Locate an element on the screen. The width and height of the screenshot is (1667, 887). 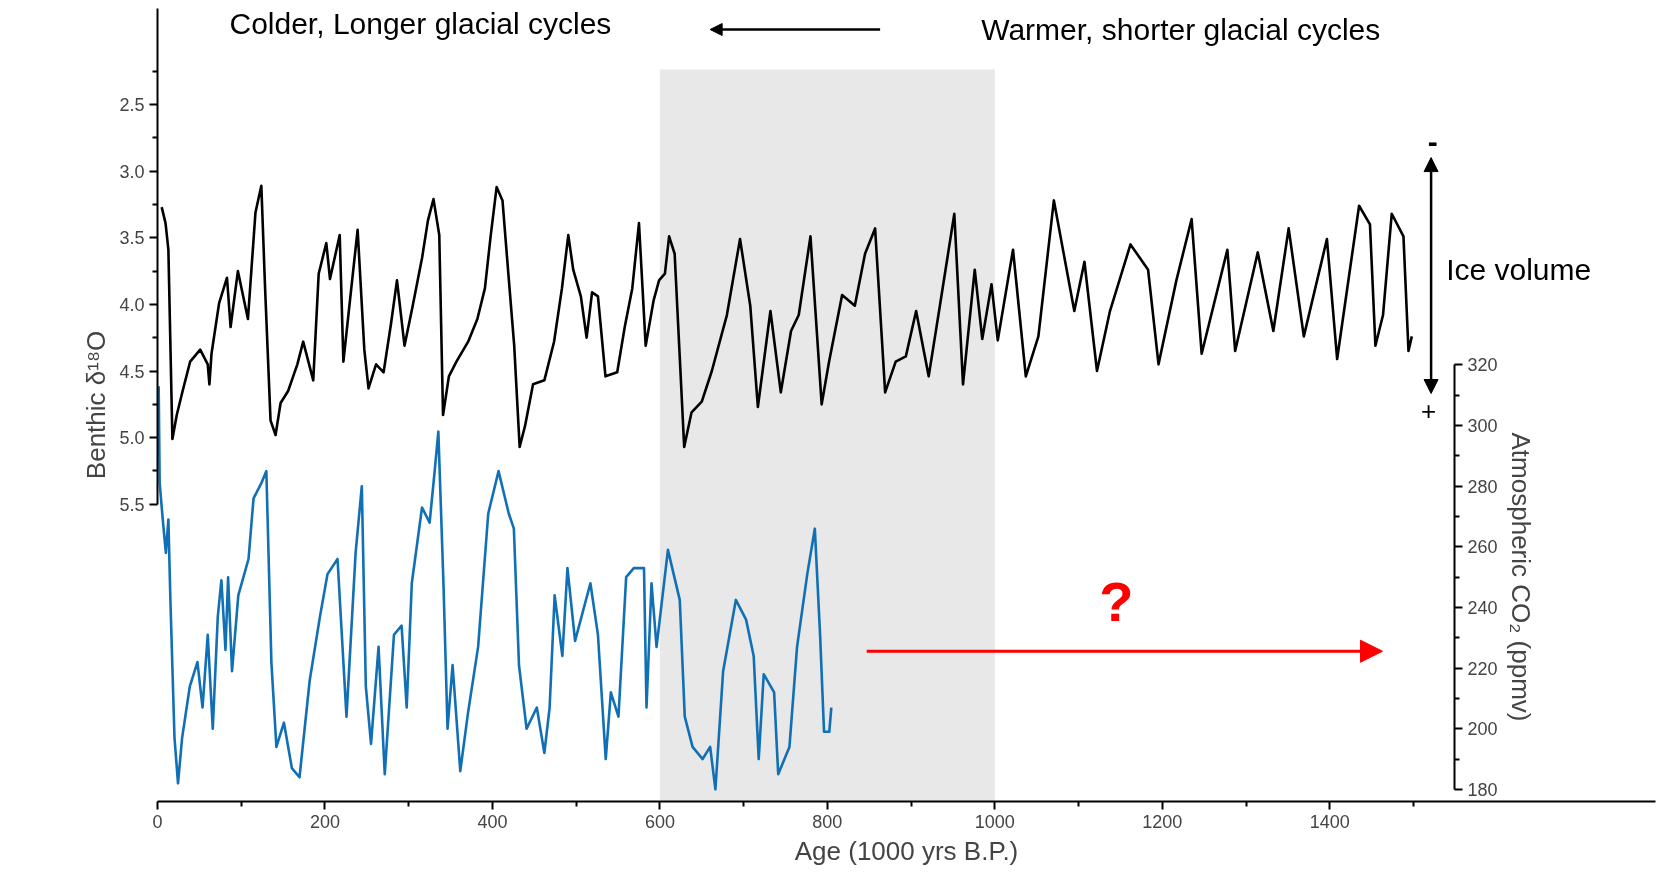
annotation: + is located at coordinates (1428, 410).